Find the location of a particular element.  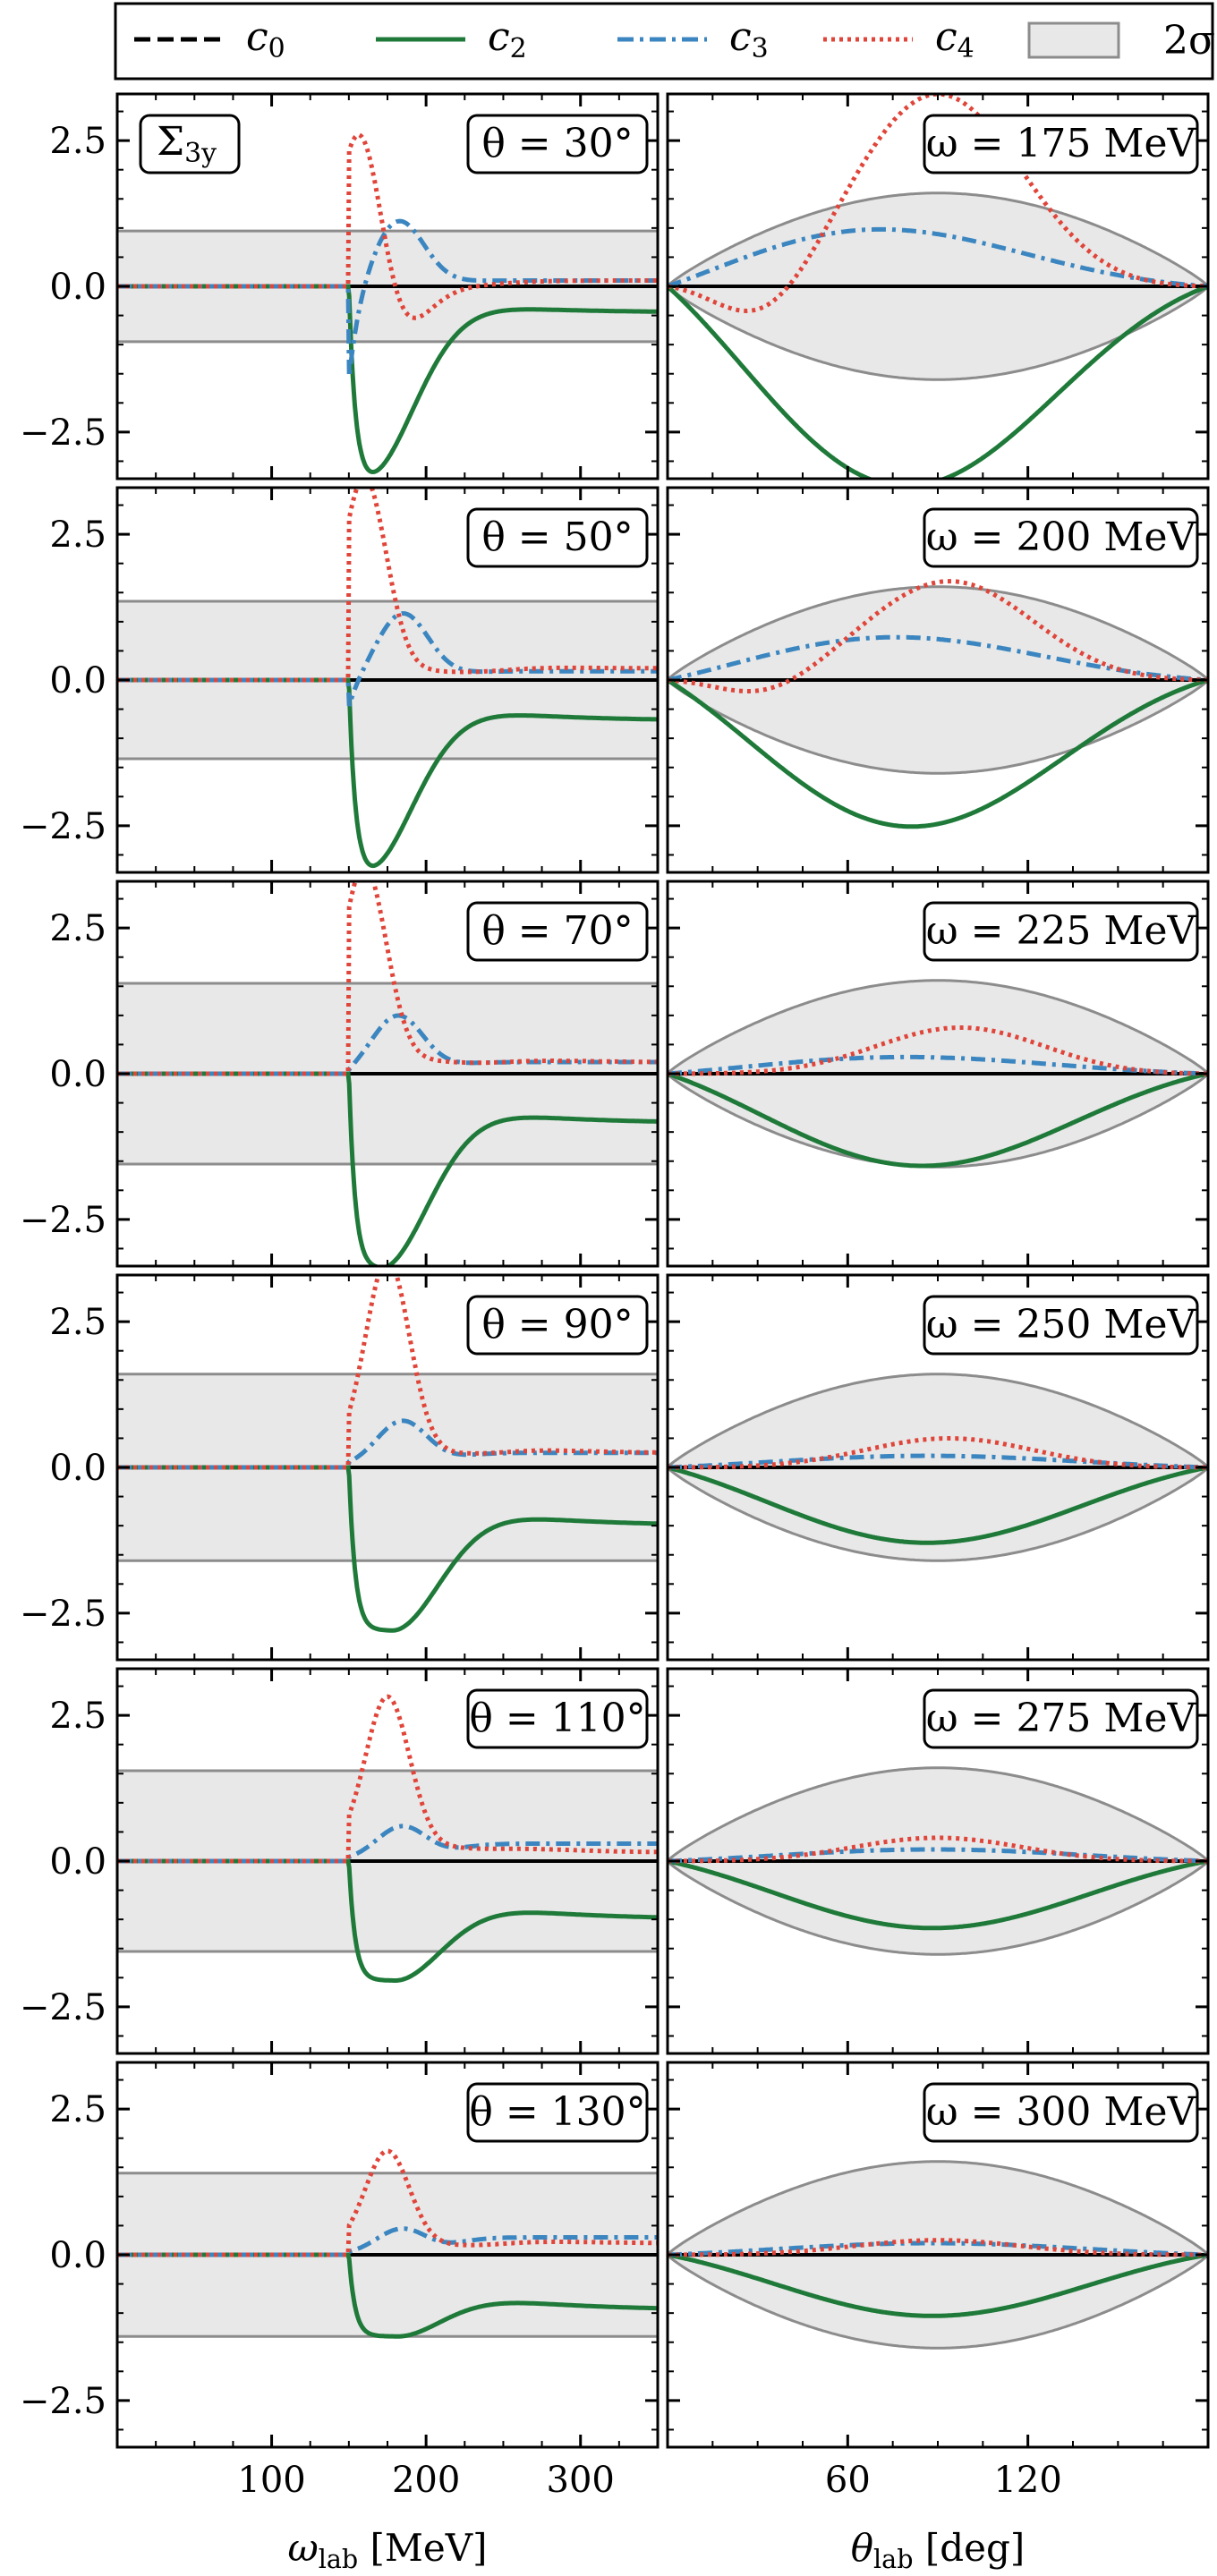

legend-swatch-band is located at coordinates (1073, 40).